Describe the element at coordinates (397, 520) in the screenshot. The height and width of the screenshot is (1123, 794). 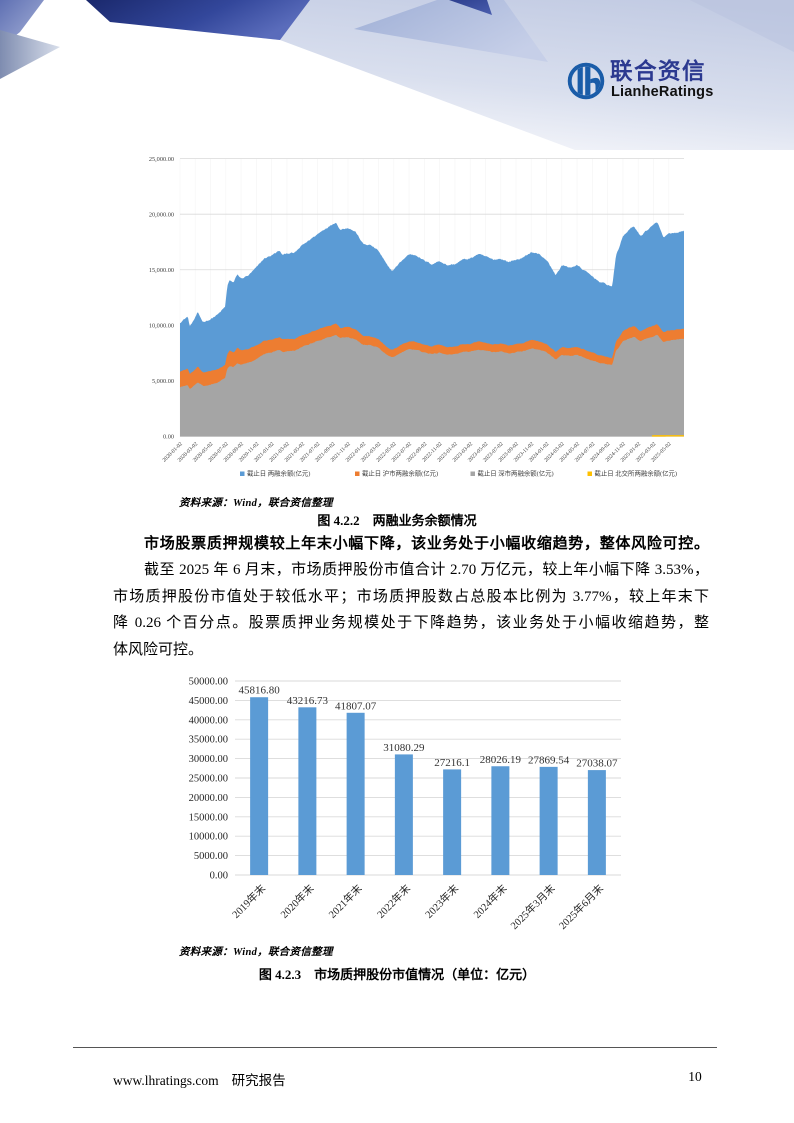
I see `chart1-caption: 图 4.2.2 两融业务余额情况` at that location.